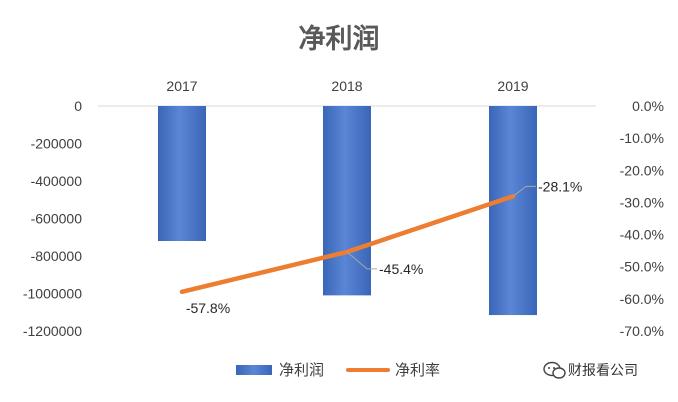  What do you see at coordinates (57, 256) in the screenshot?
I see `left-tick-label: -800000` at bounding box center [57, 256].